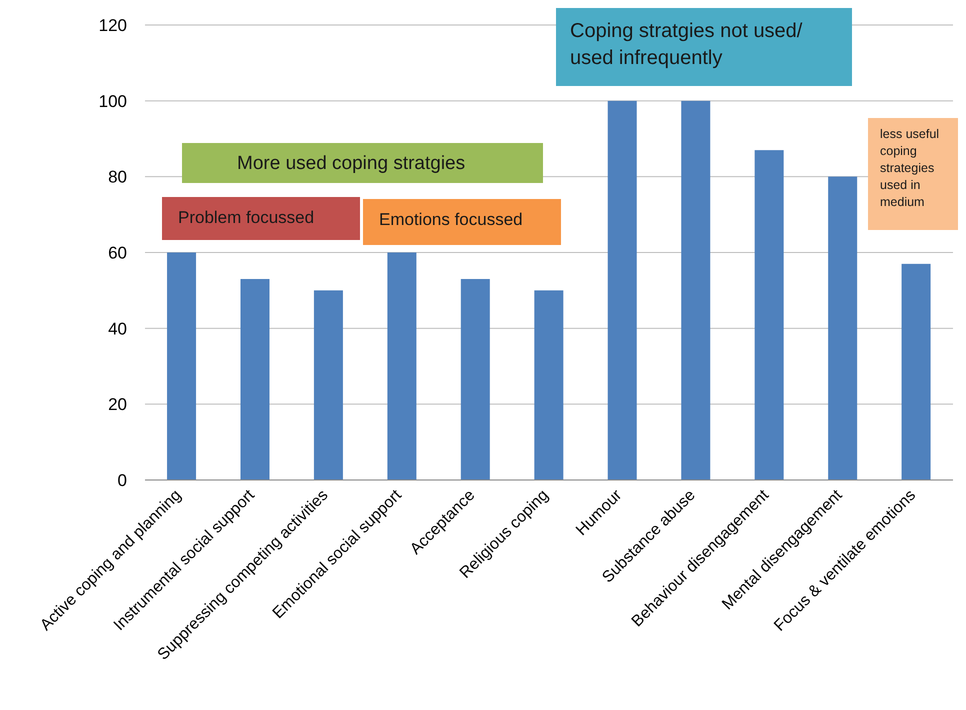  I want to click on y-tick-label: 0, so click(122, 480).